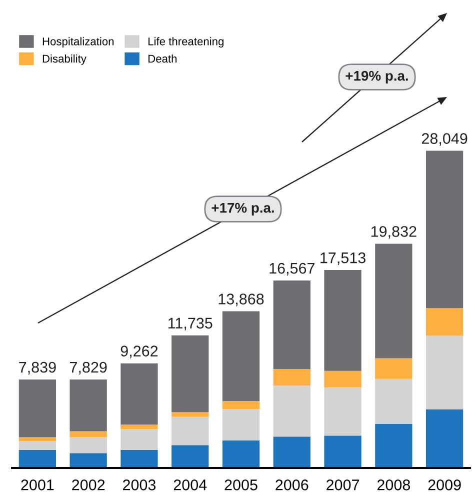 Image resolution: width=476 pixels, height=496 pixels. I want to click on x-tick-label: 2005, so click(241, 485).